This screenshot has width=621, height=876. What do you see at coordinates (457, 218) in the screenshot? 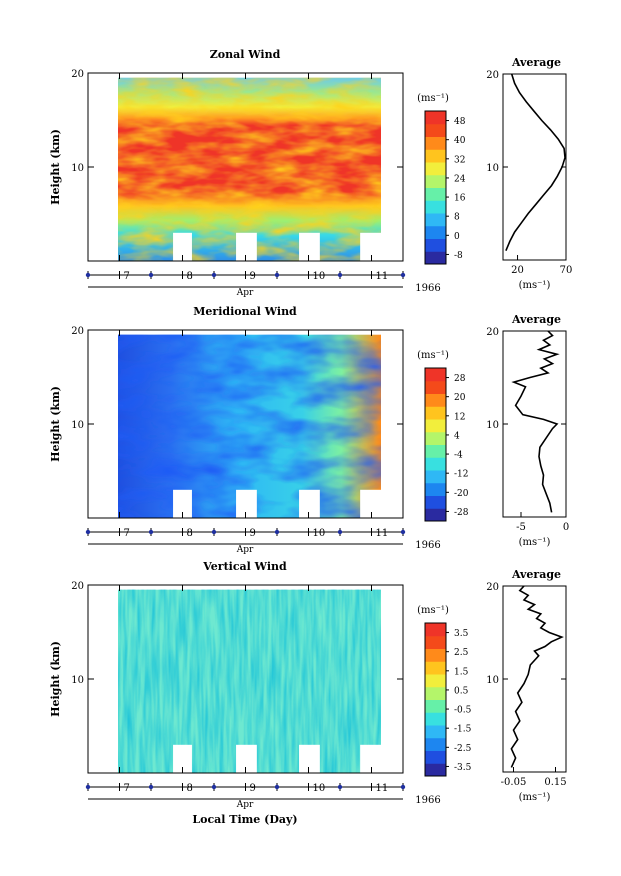
I see `colorbar-tick-label: 8` at bounding box center [457, 218].